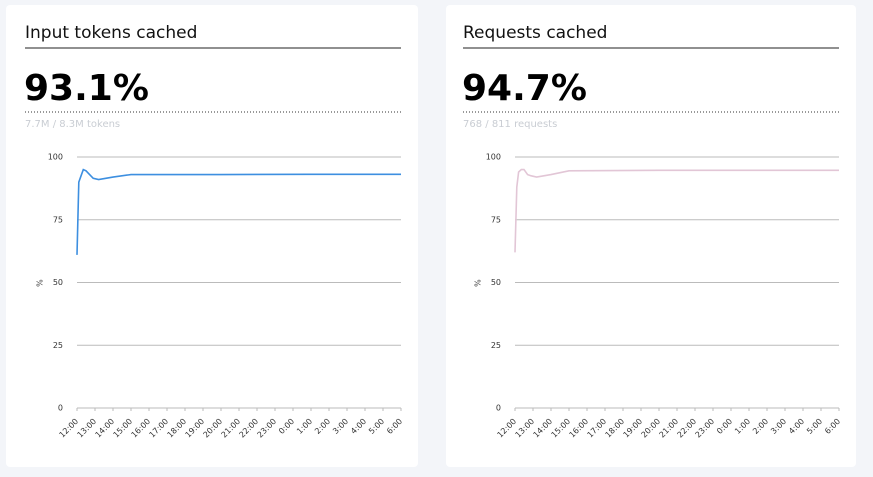  What do you see at coordinates (535, 33) in the screenshot?
I see `card-title: Requests cached` at bounding box center [535, 33].